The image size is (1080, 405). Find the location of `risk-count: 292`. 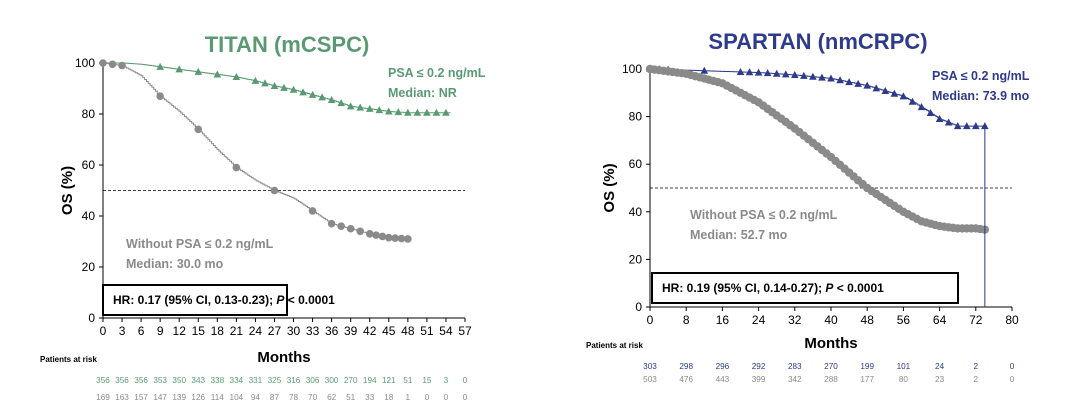

risk-count: 292 is located at coordinates (759, 366).